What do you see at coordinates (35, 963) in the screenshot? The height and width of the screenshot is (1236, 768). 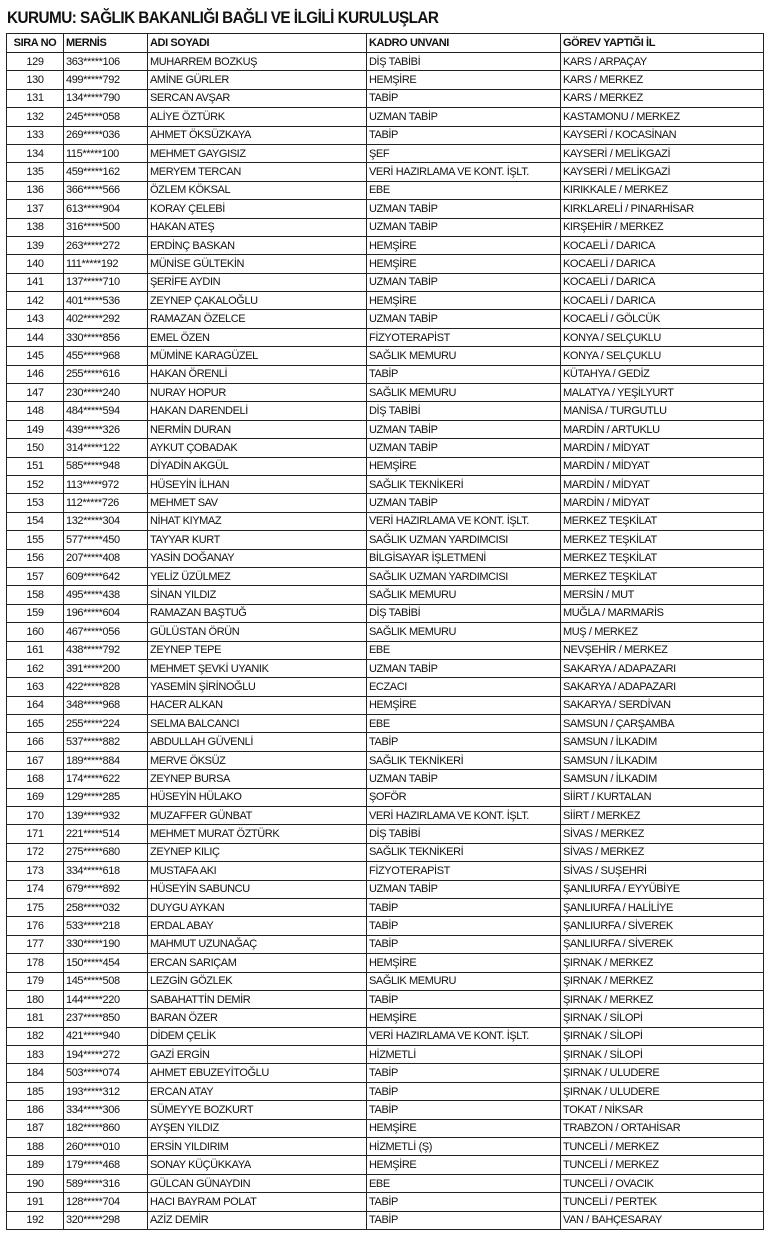 I see `cell-sira-no: 178` at bounding box center [35, 963].